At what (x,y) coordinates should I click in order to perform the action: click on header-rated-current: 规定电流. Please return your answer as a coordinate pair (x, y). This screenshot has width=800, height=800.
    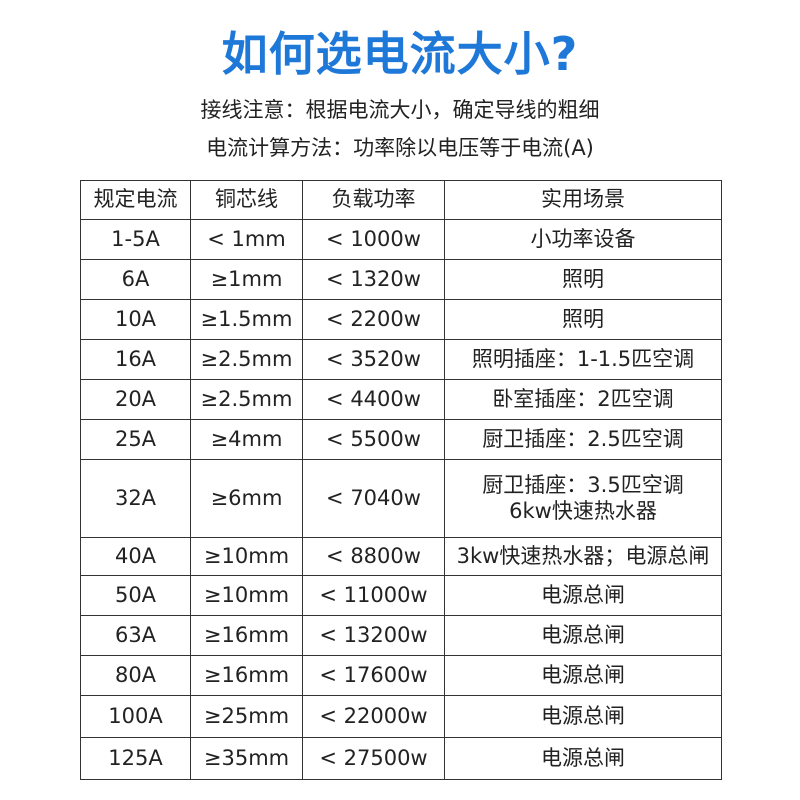
    Looking at the image, I should click on (135, 200).